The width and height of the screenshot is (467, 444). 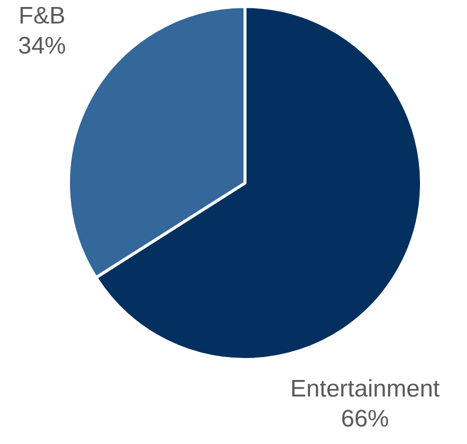 I want to click on slice-label: F&B, so click(x=42, y=16).